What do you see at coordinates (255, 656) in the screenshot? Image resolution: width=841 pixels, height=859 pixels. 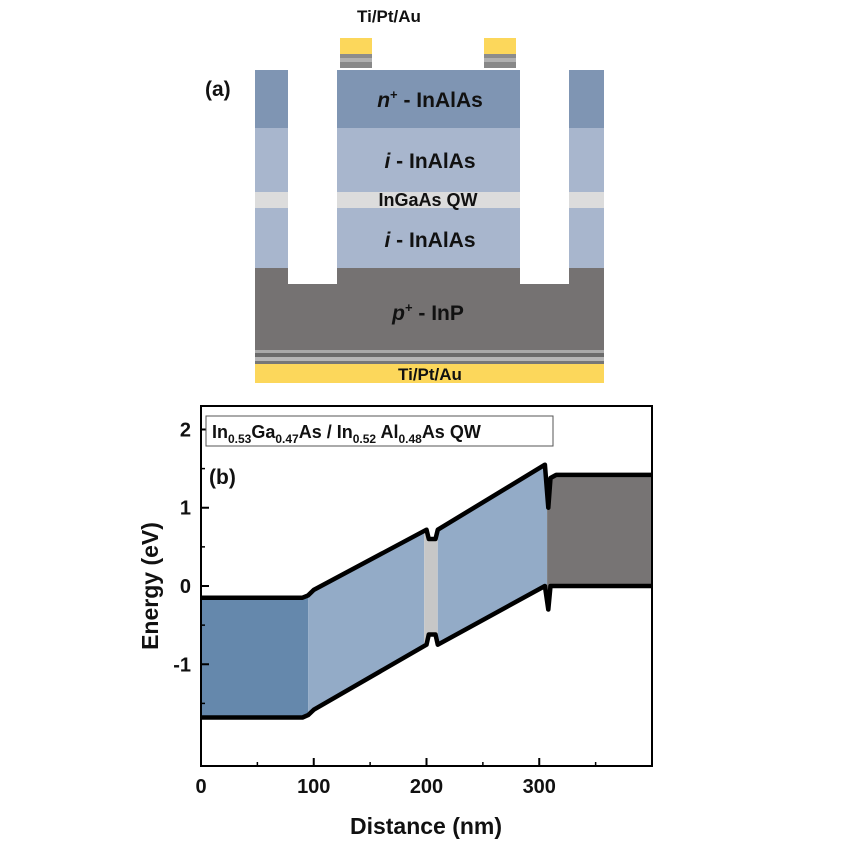 I see `region-n-inalas` at bounding box center [255, 656].